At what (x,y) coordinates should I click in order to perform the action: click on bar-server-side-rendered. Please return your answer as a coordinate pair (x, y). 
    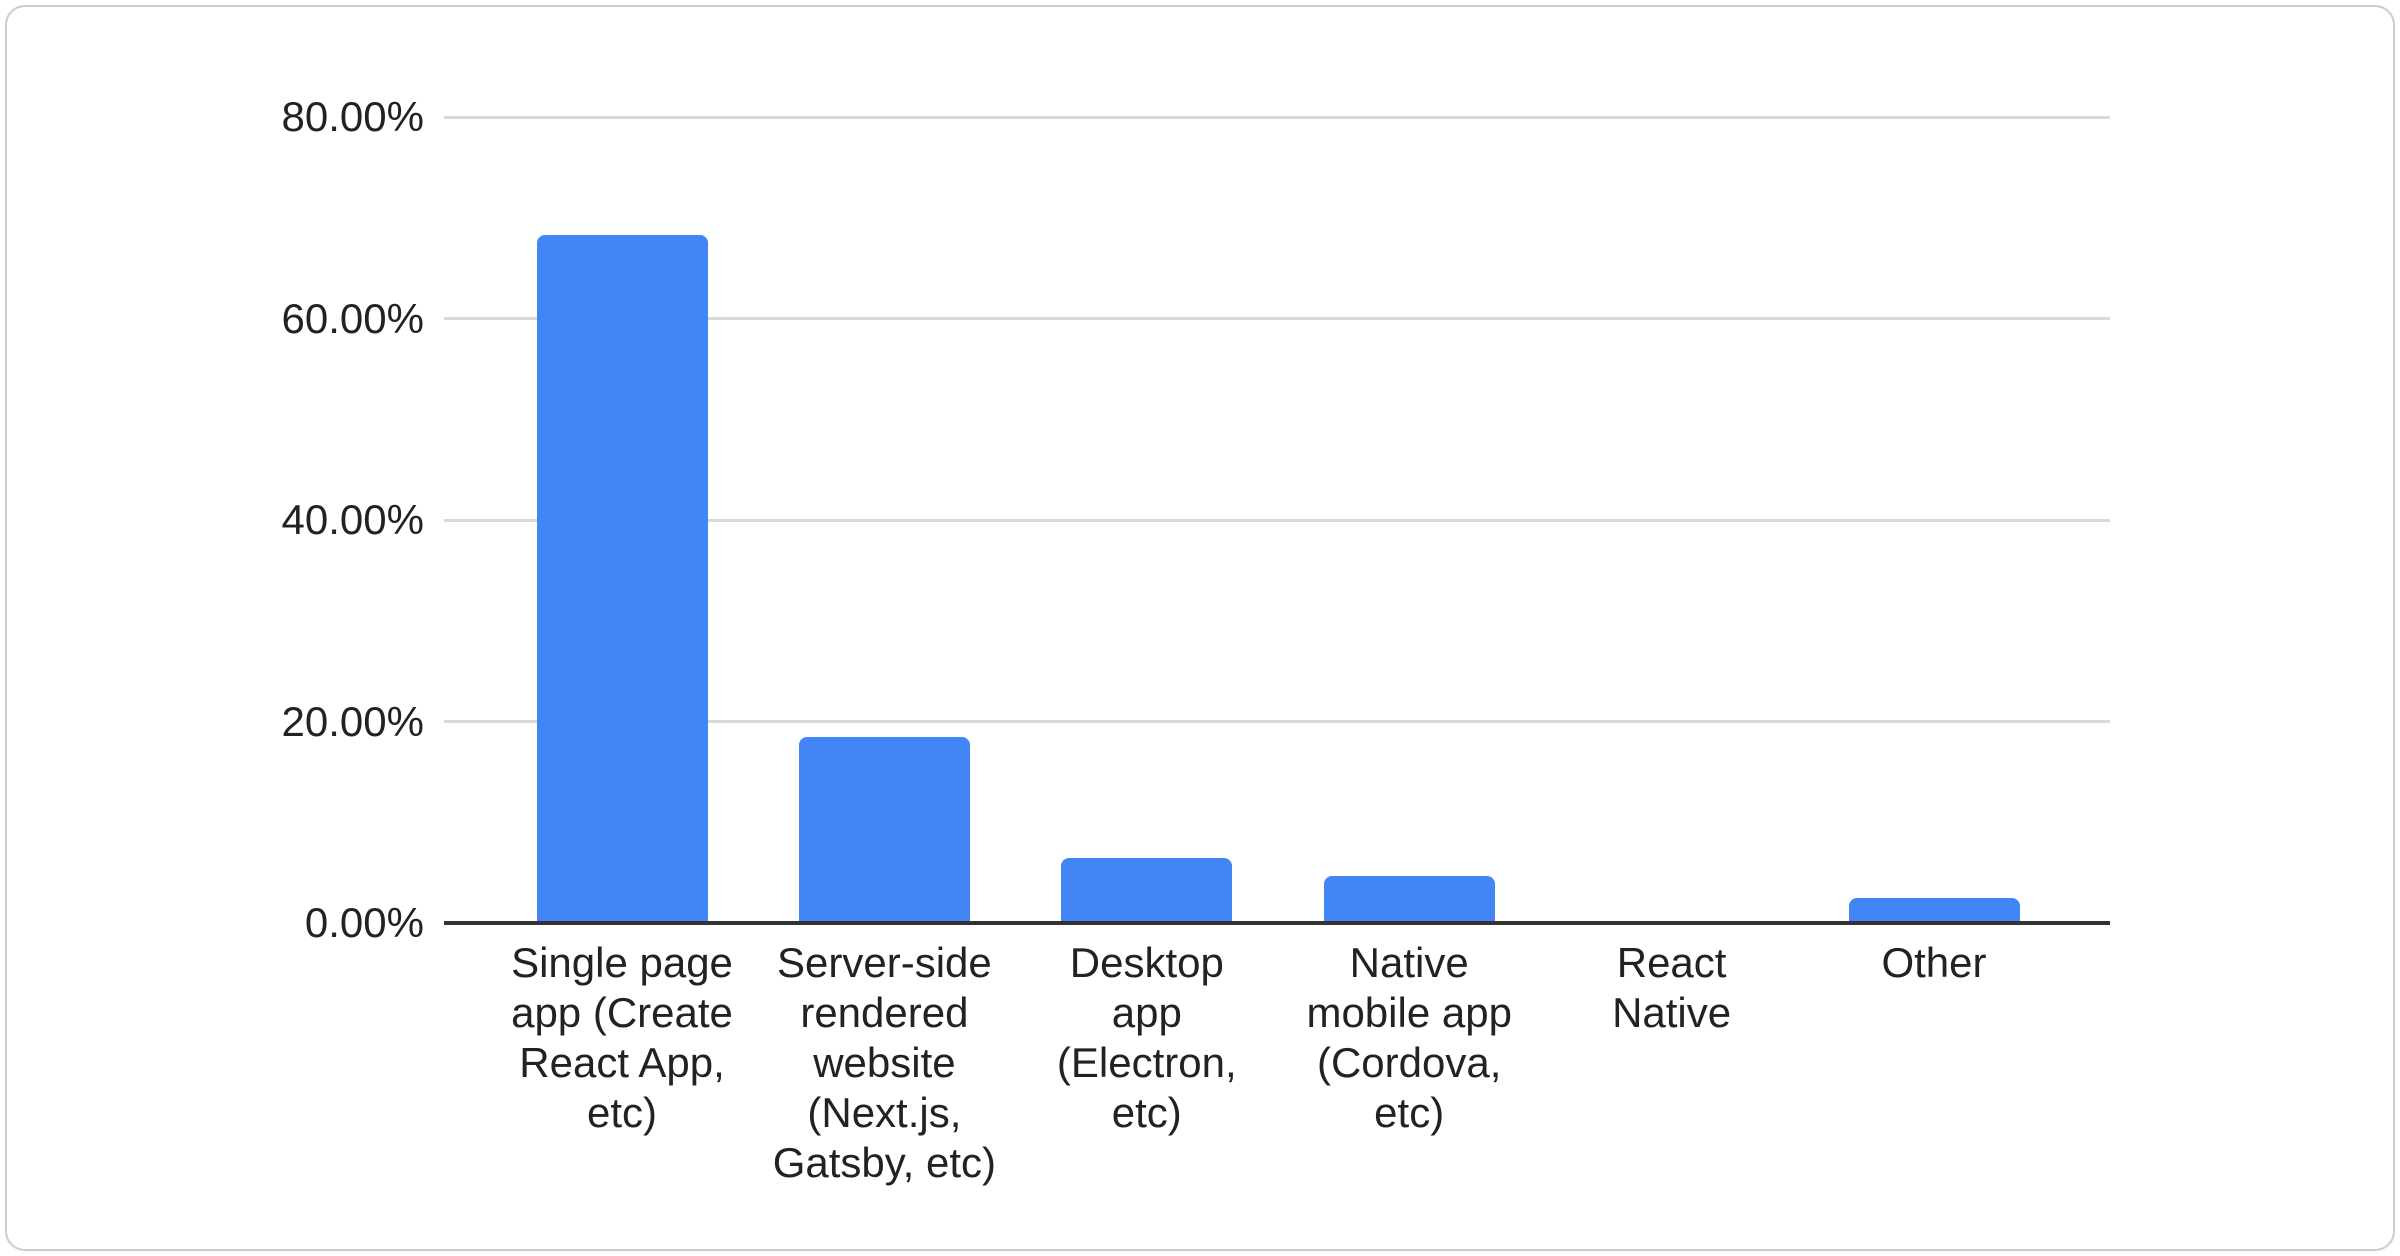
    Looking at the image, I should click on (884, 829).